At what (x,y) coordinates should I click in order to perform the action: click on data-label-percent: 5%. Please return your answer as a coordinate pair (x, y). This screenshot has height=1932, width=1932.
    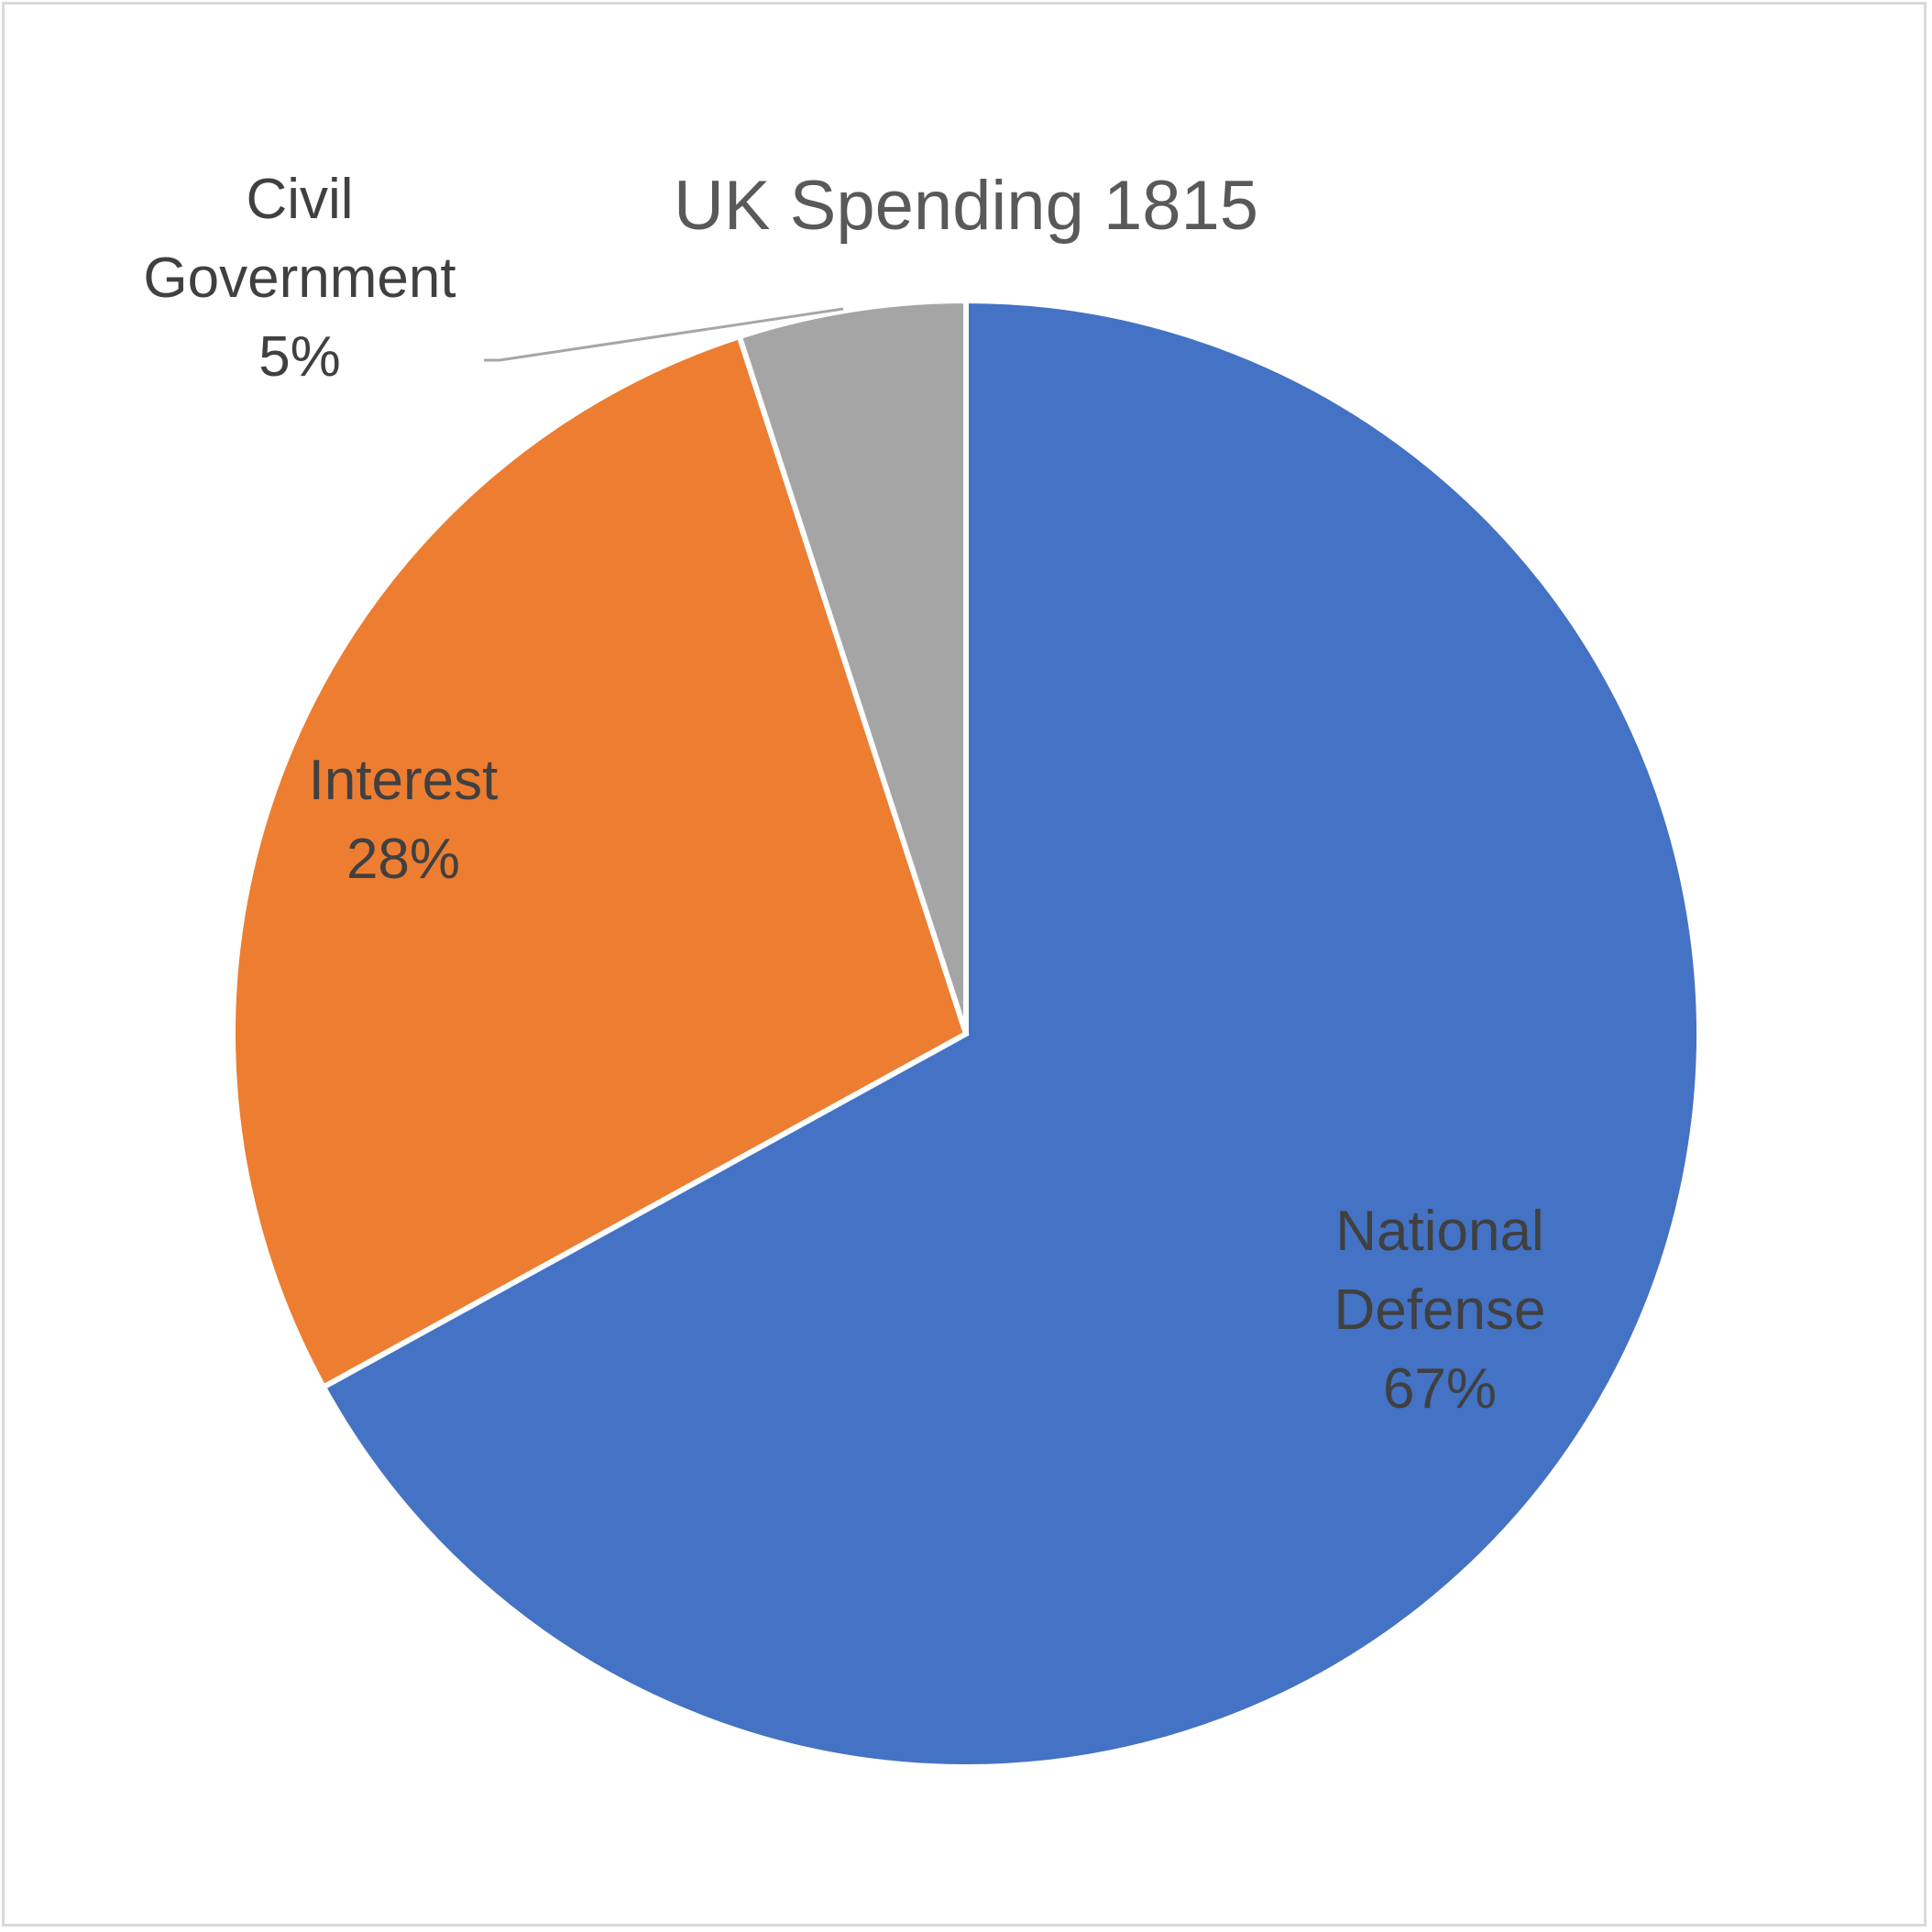
    Looking at the image, I should click on (299, 357).